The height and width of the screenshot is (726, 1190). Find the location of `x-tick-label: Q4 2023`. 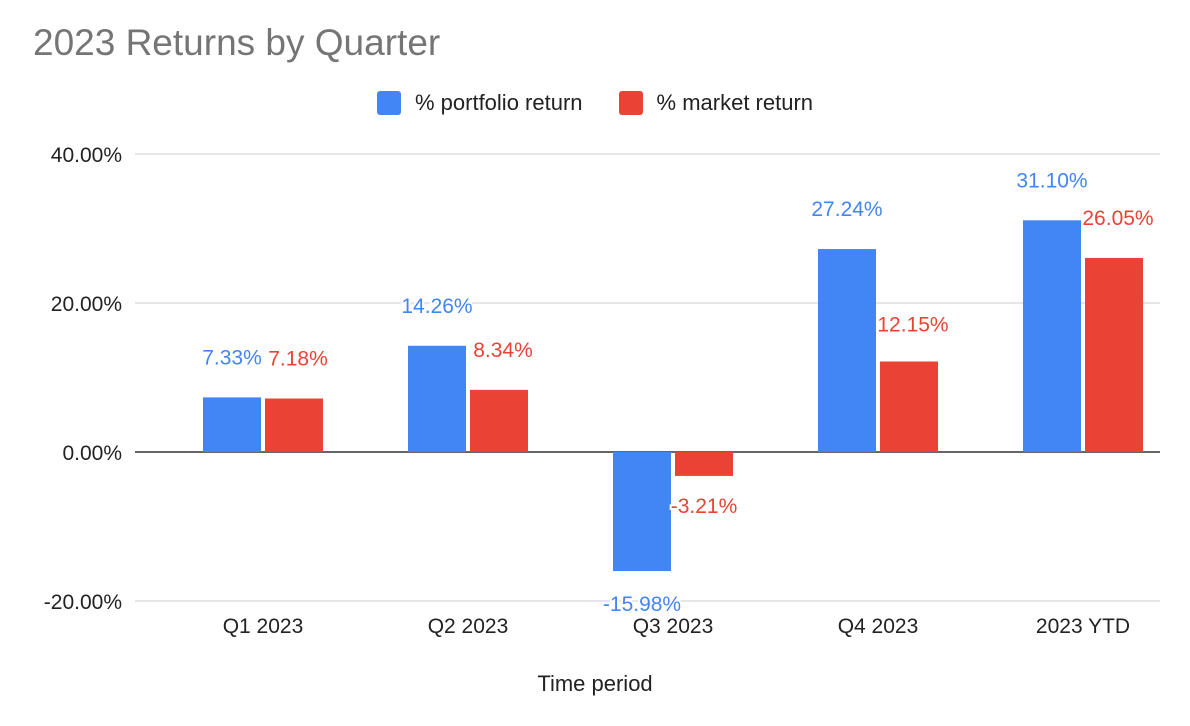

x-tick-label: Q4 2023 is located at coordinates (878, 626).